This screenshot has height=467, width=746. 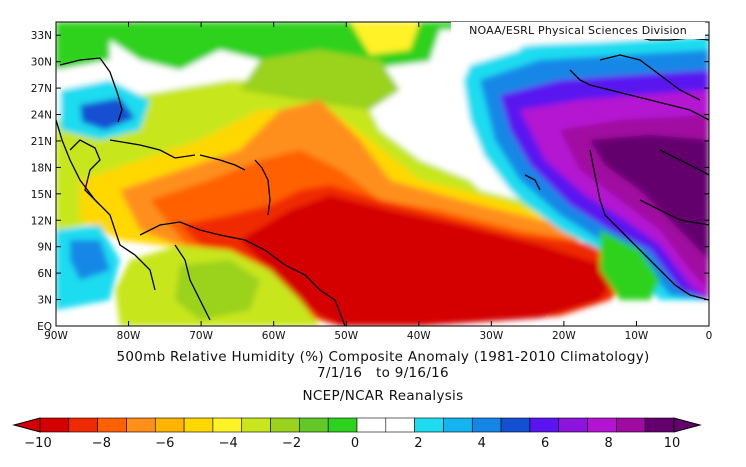 I want to click on lat-tick-label: 15N, so click(x=41, y=195).